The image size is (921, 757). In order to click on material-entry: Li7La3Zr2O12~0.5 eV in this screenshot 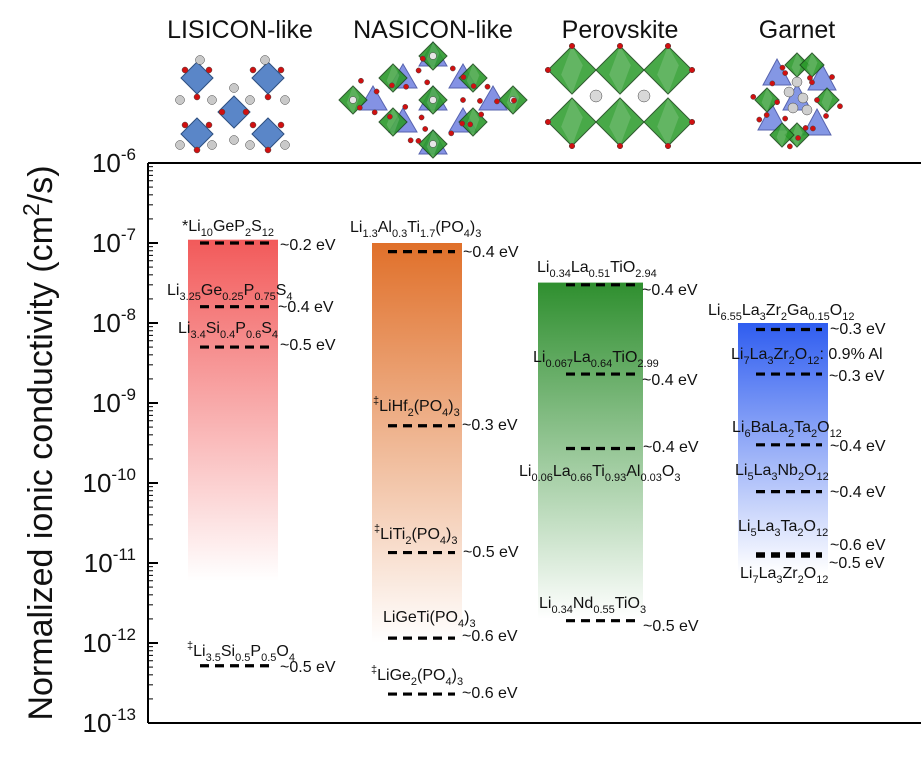, I will do `click(812, 570)`.